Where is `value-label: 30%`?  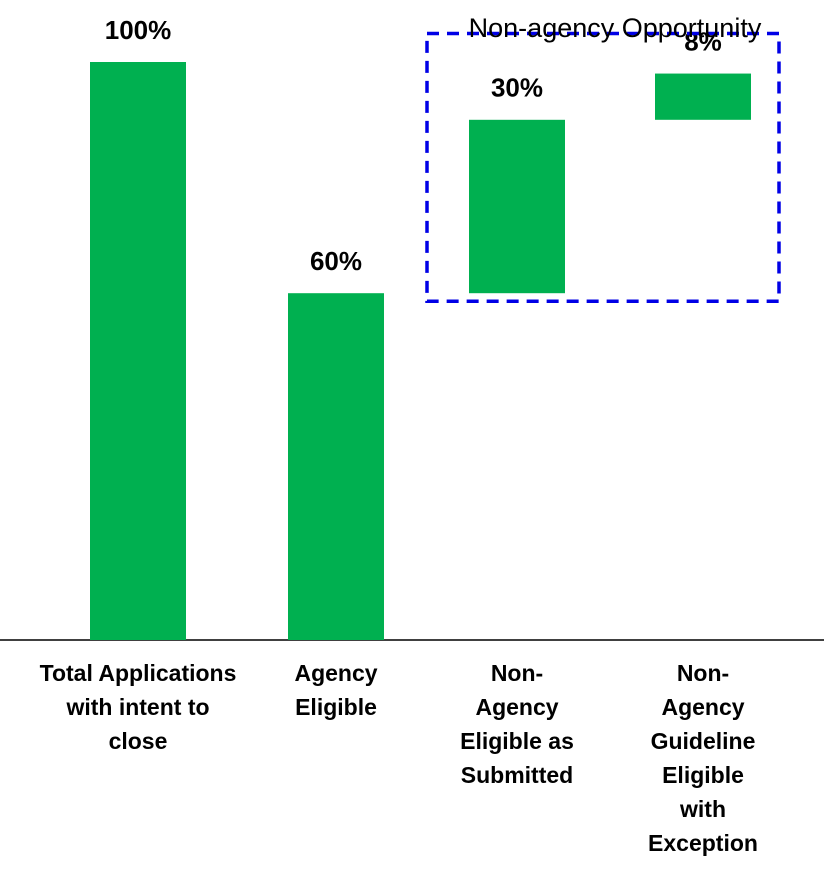 value-label: 30% is located at coordinates (517, 88).